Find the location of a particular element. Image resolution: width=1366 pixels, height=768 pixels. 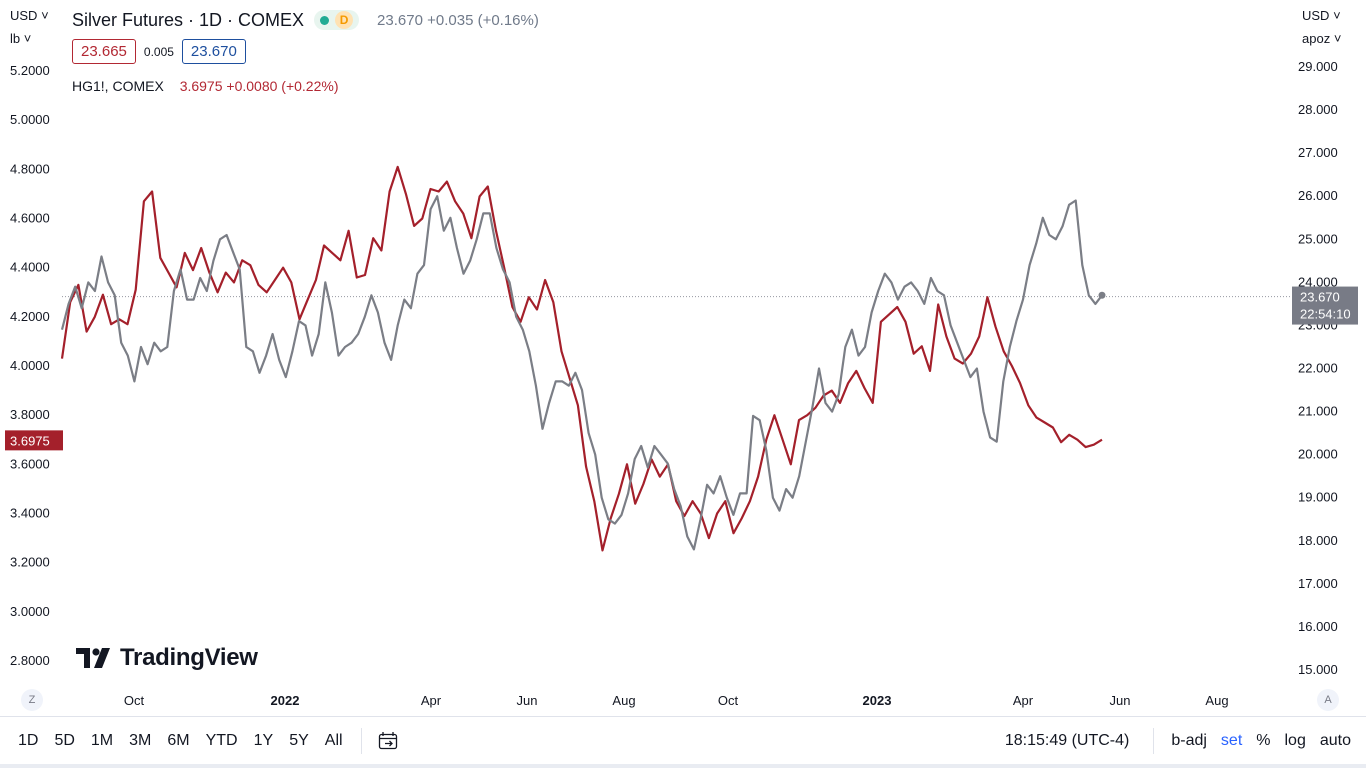

compare-value: 3.6975 is located at coordinates (201, 86).